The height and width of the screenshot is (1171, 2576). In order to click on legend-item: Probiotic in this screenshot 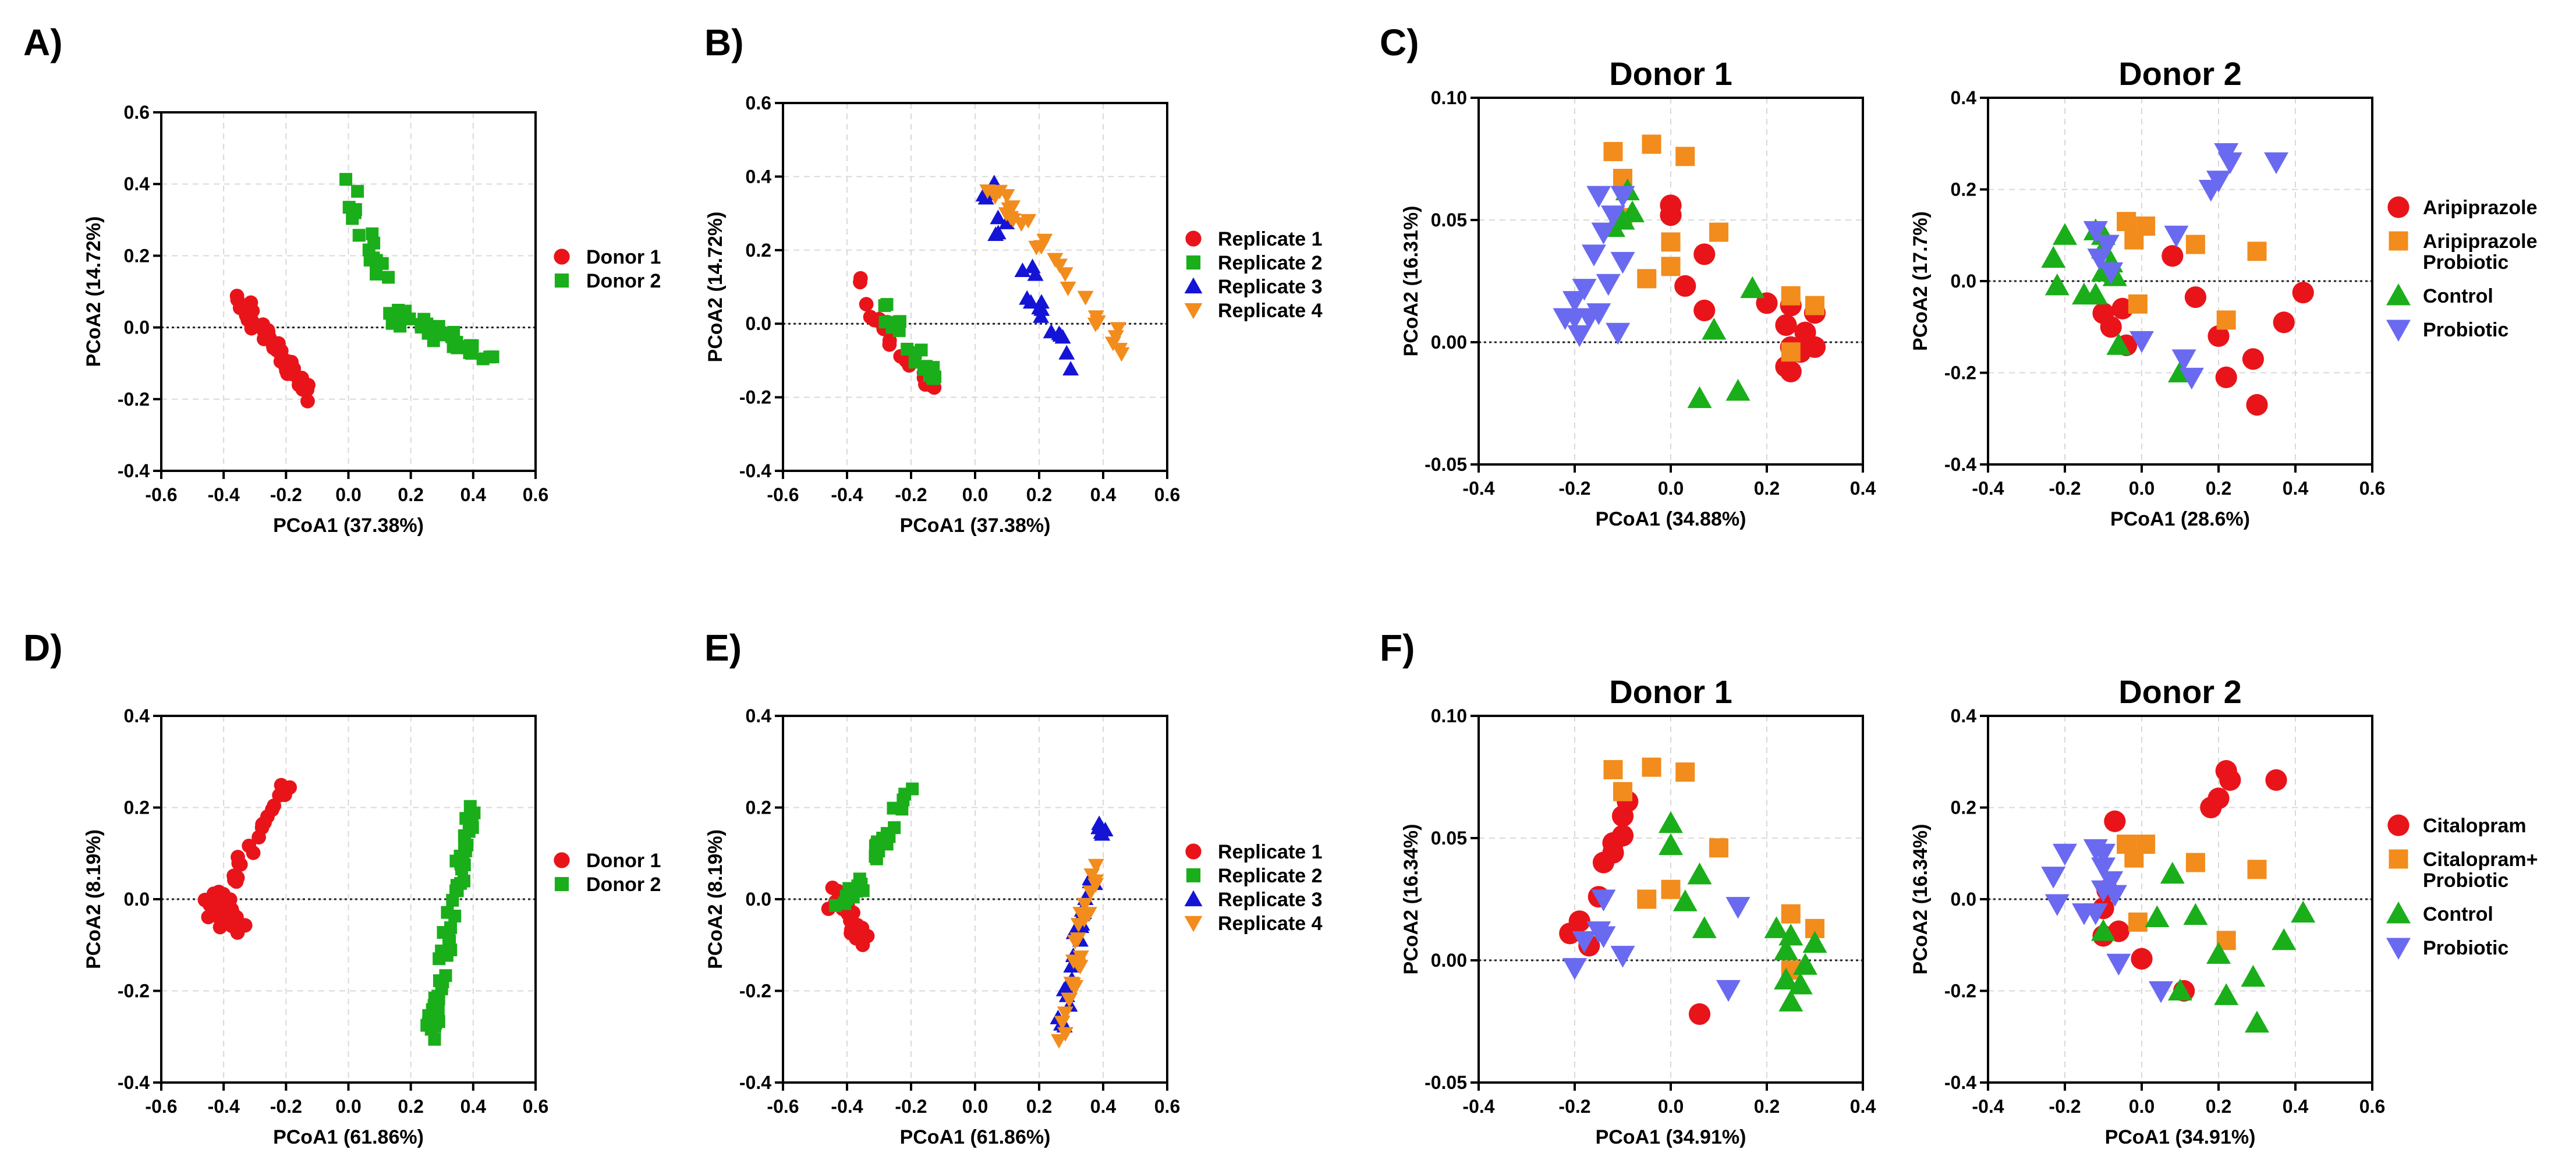, I will do `click(2447, 948)`.